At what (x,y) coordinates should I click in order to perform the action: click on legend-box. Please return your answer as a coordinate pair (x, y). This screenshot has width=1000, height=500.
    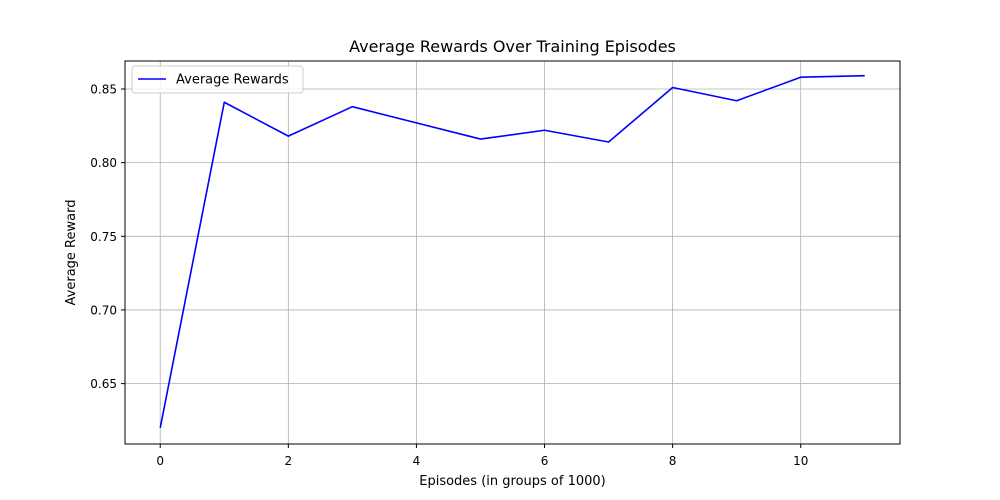
    Looking at the image, I should click on (217, 79).